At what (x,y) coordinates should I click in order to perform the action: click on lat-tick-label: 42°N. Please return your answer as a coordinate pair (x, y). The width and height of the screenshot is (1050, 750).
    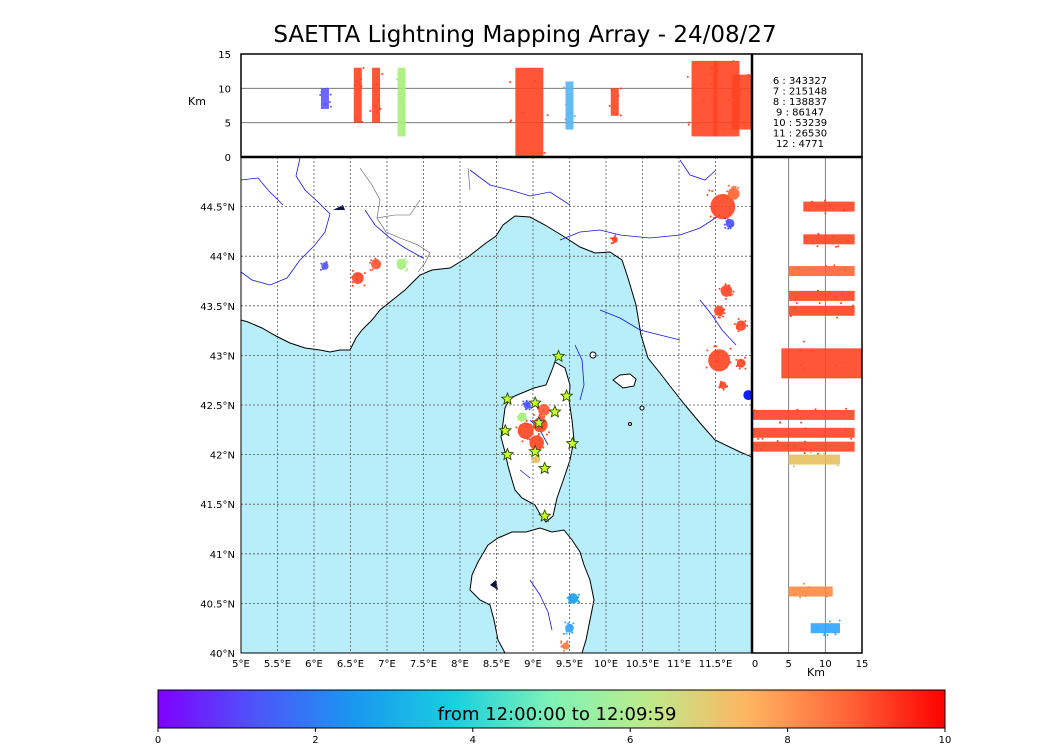
    Looking at the image, I should click on (222, 456).